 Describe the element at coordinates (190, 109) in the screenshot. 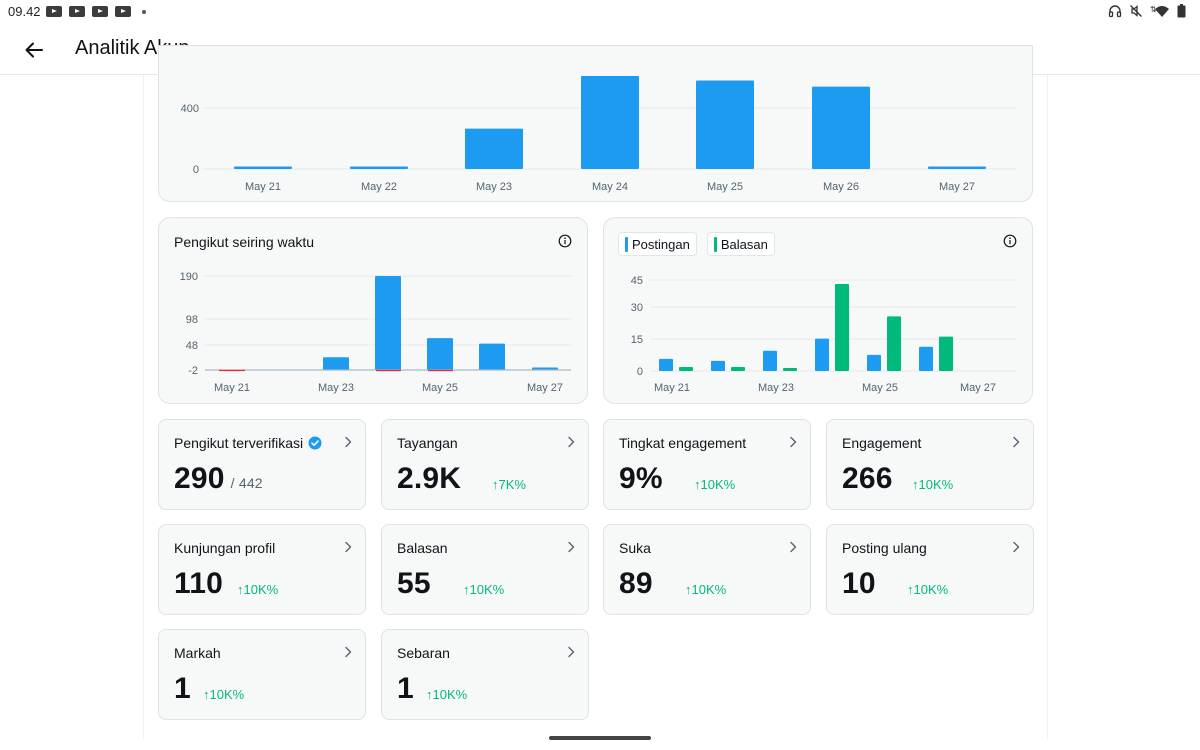

I see `y-tick-label: 400` at that location.